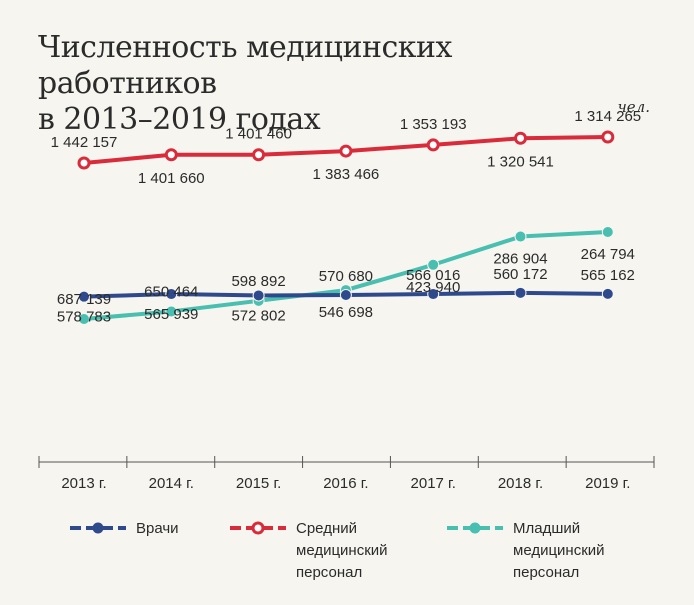 The height and width of the screenshot is (605, 694). I want to click on legend-swatch-junior, so click(475, 528).